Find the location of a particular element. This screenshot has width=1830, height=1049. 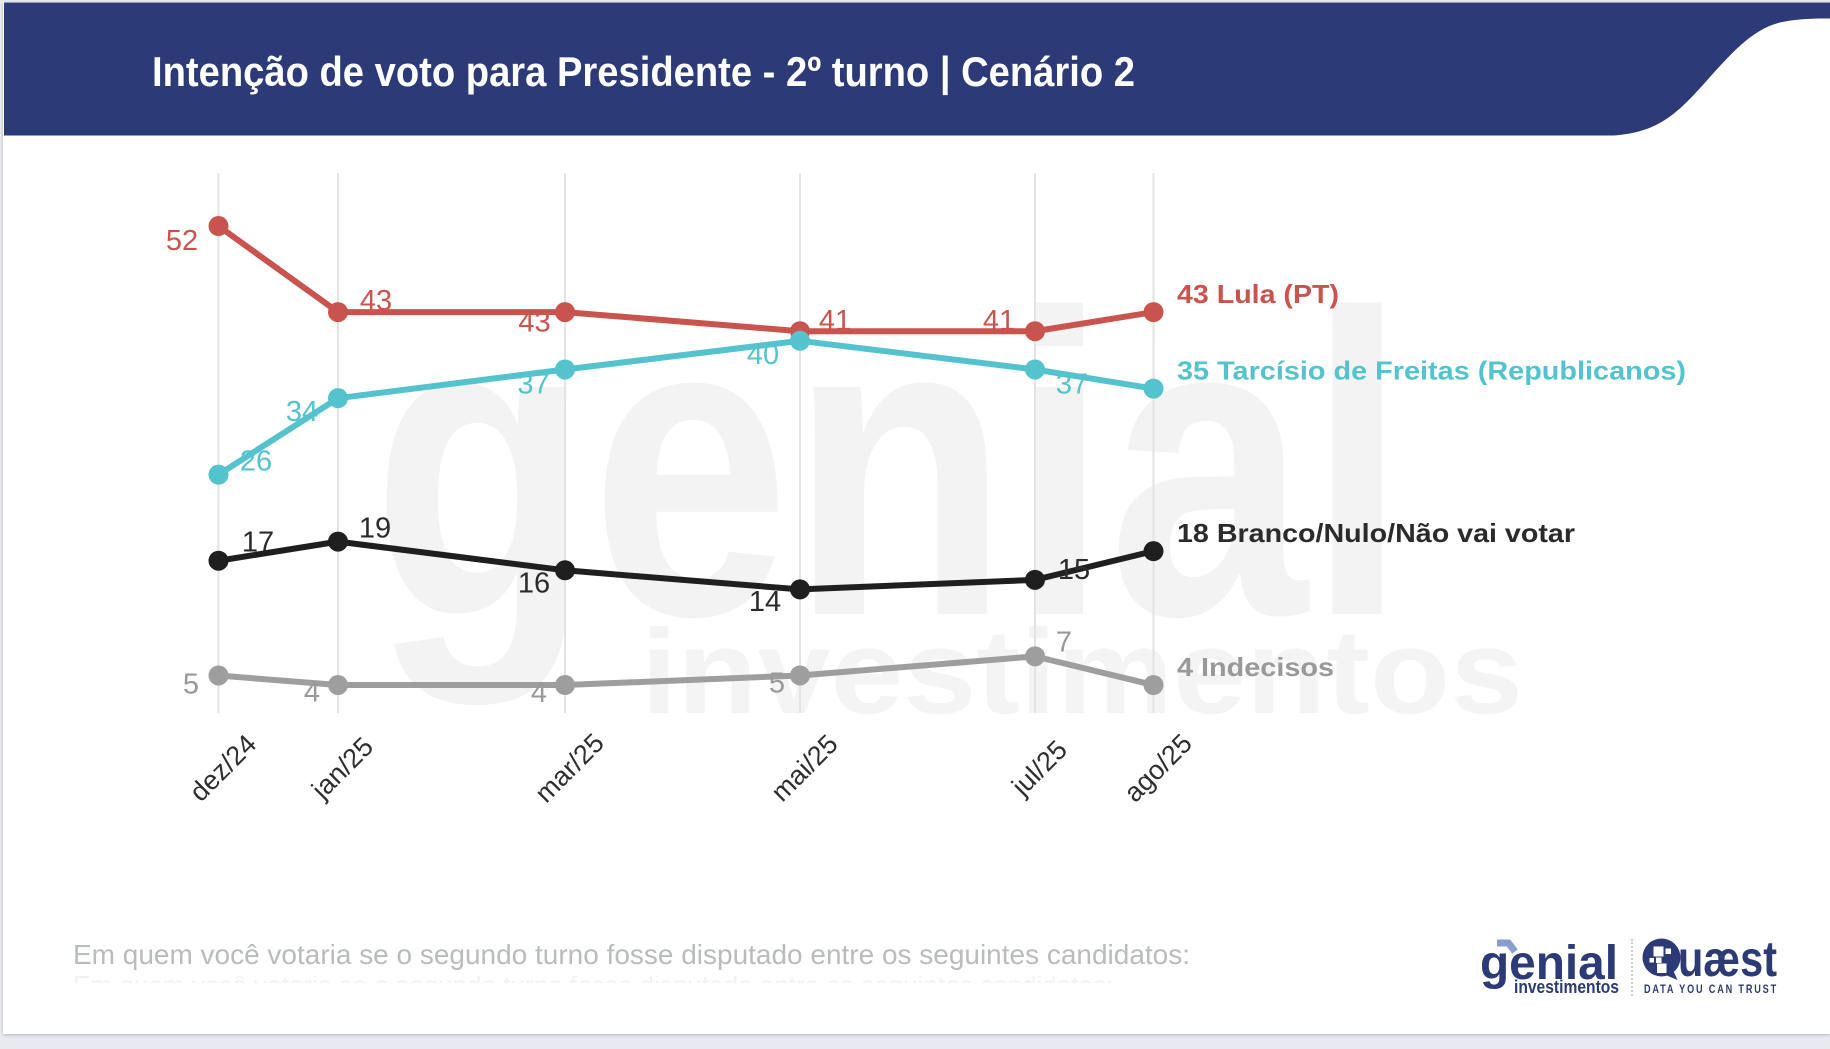

series-point-3-dez/24 is located at coordinates (218, 675).